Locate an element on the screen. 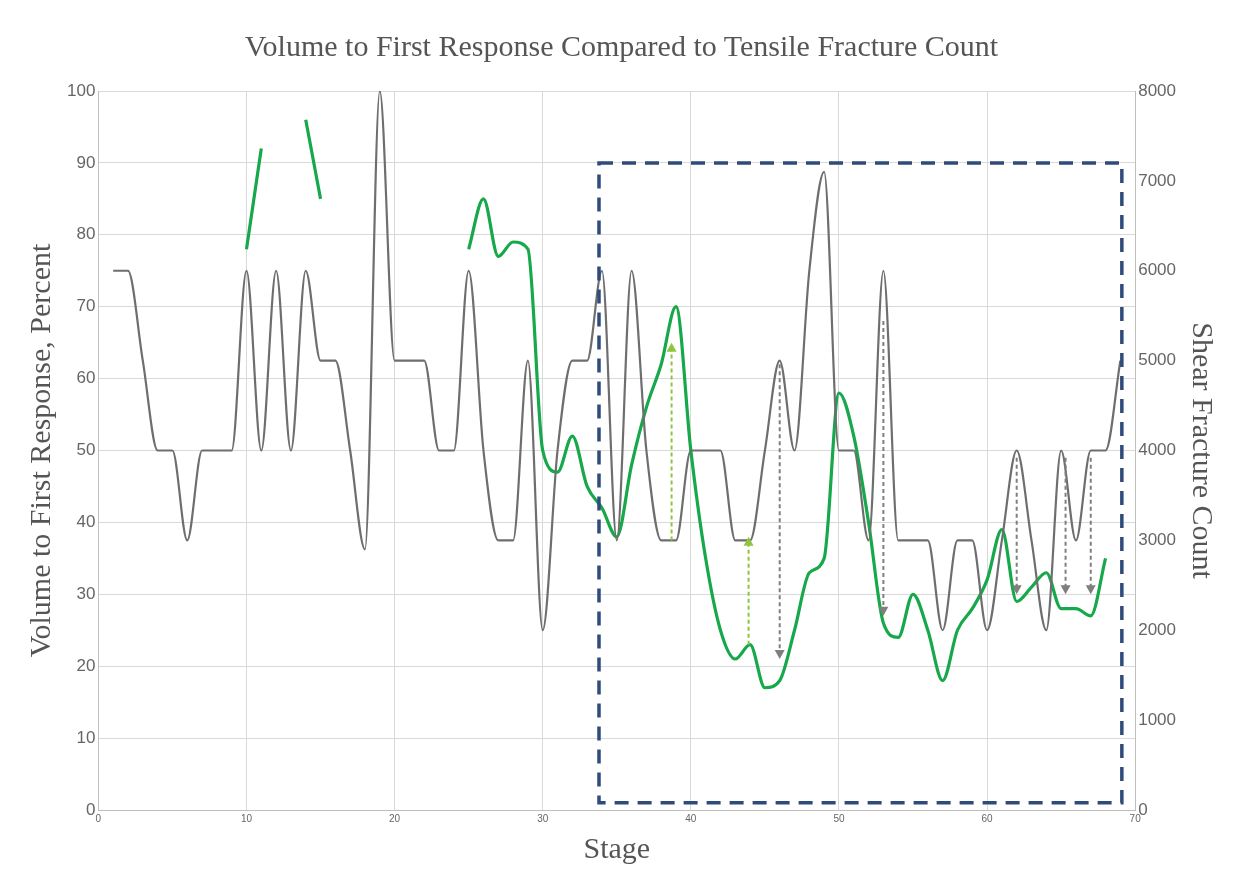 The width and height of the screenshot is (1243, 882). chart-title: Volume to First Response Compared to Tensile Fracture Count is located at coordinates (621, 45).